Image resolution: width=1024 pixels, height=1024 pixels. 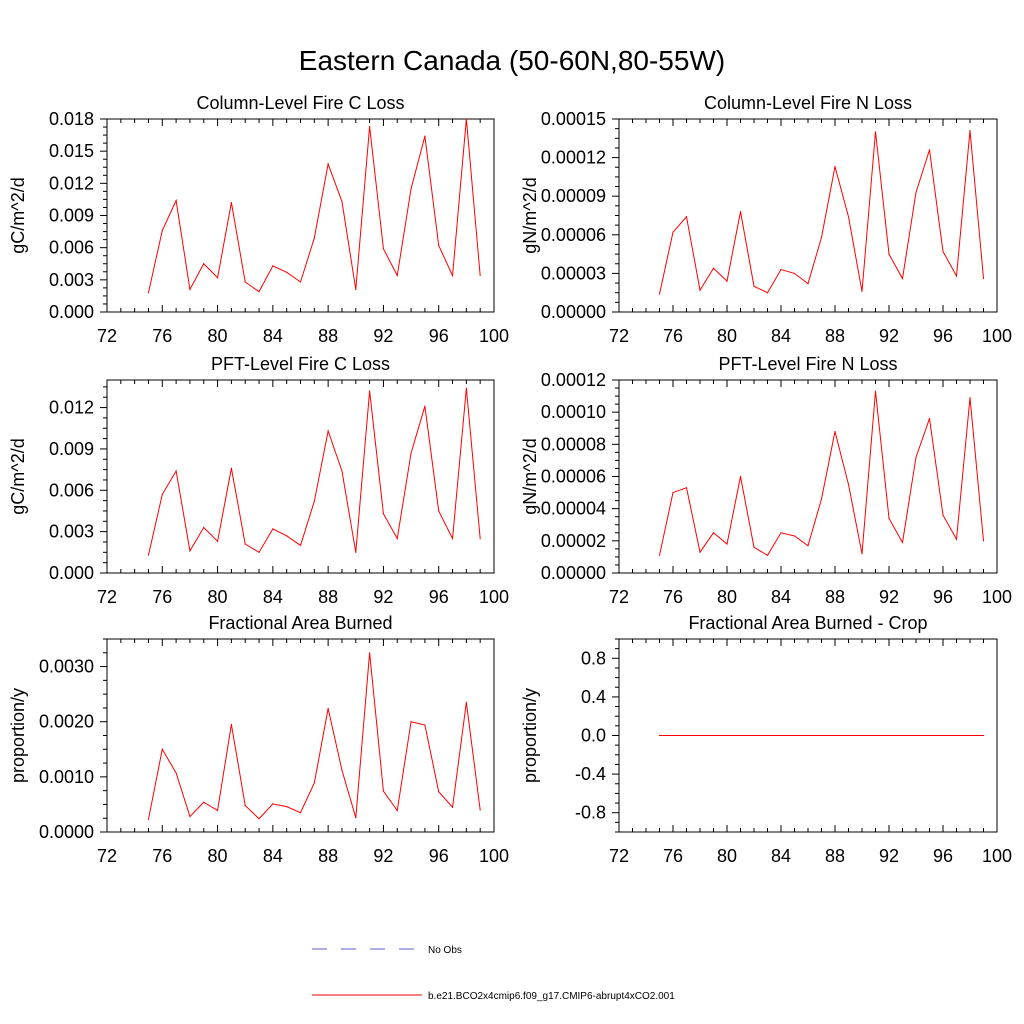 I want to click on y-tick-label: 0.00006, so click(x=573, y=235).